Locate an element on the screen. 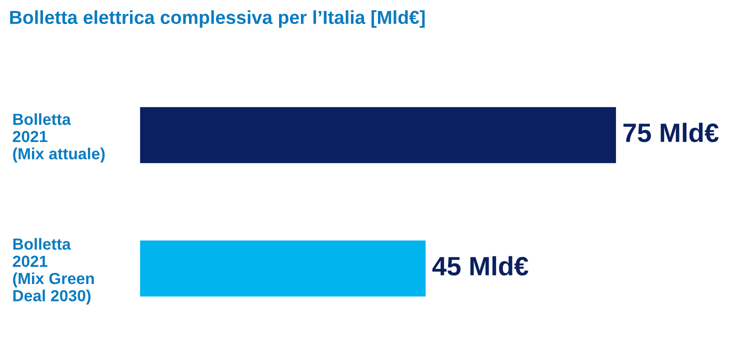  data-label: 45 Mld€ is located at coordinates (480, 266).